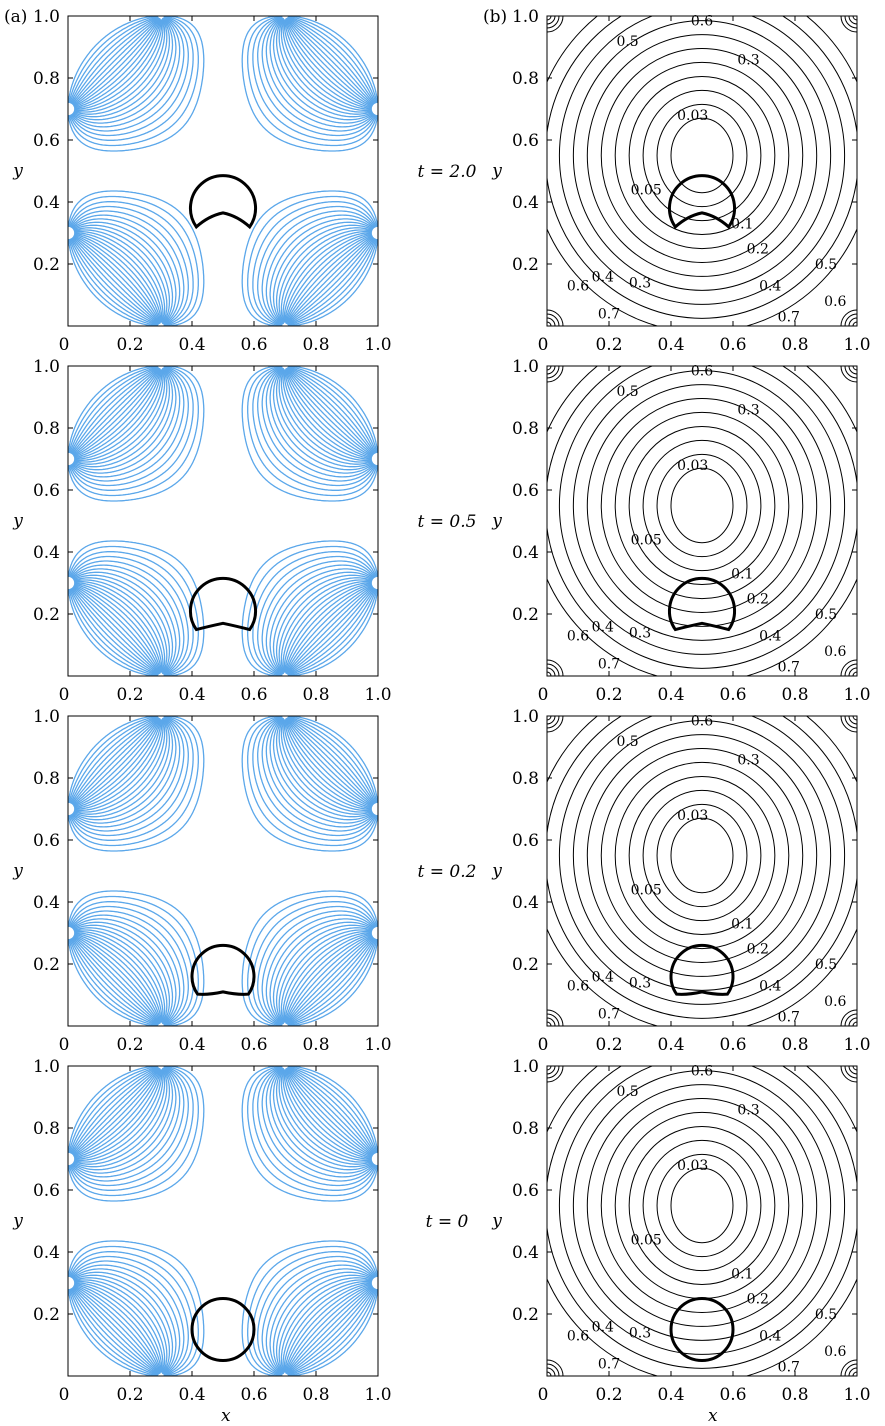 The height and width of the screenshot is (1426, 885). What do you see at coordinates (46, 1315) in the screenshot?
I see `y-tick-label: 0.2` at bounding box center [46, 1315].